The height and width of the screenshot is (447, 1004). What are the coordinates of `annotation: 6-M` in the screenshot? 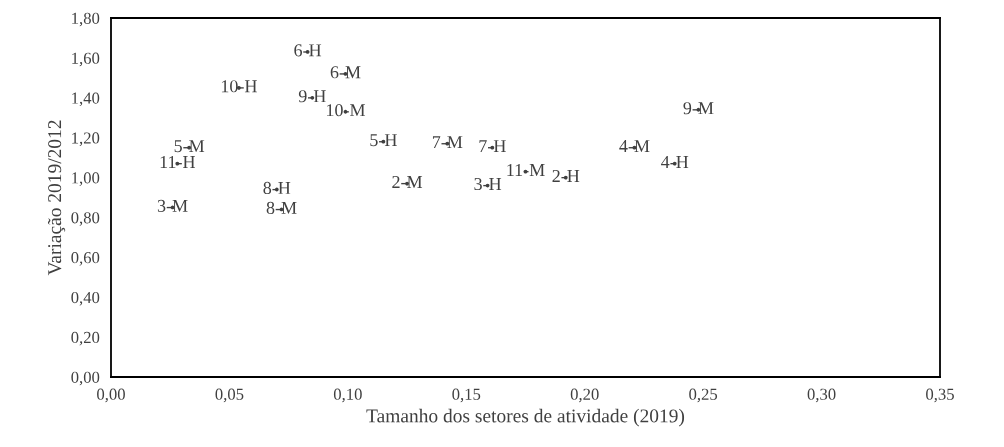 It's located at (345, 72).